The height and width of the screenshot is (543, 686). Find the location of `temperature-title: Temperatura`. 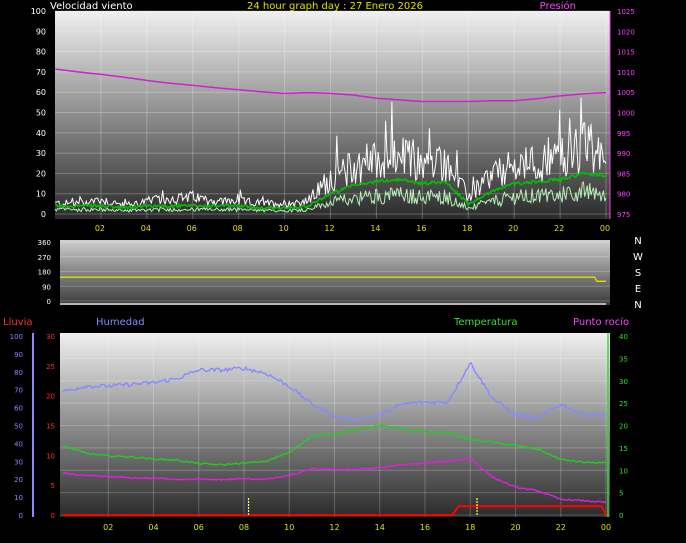

temperature-title: Temperatura is located at coordinates (485, 322).